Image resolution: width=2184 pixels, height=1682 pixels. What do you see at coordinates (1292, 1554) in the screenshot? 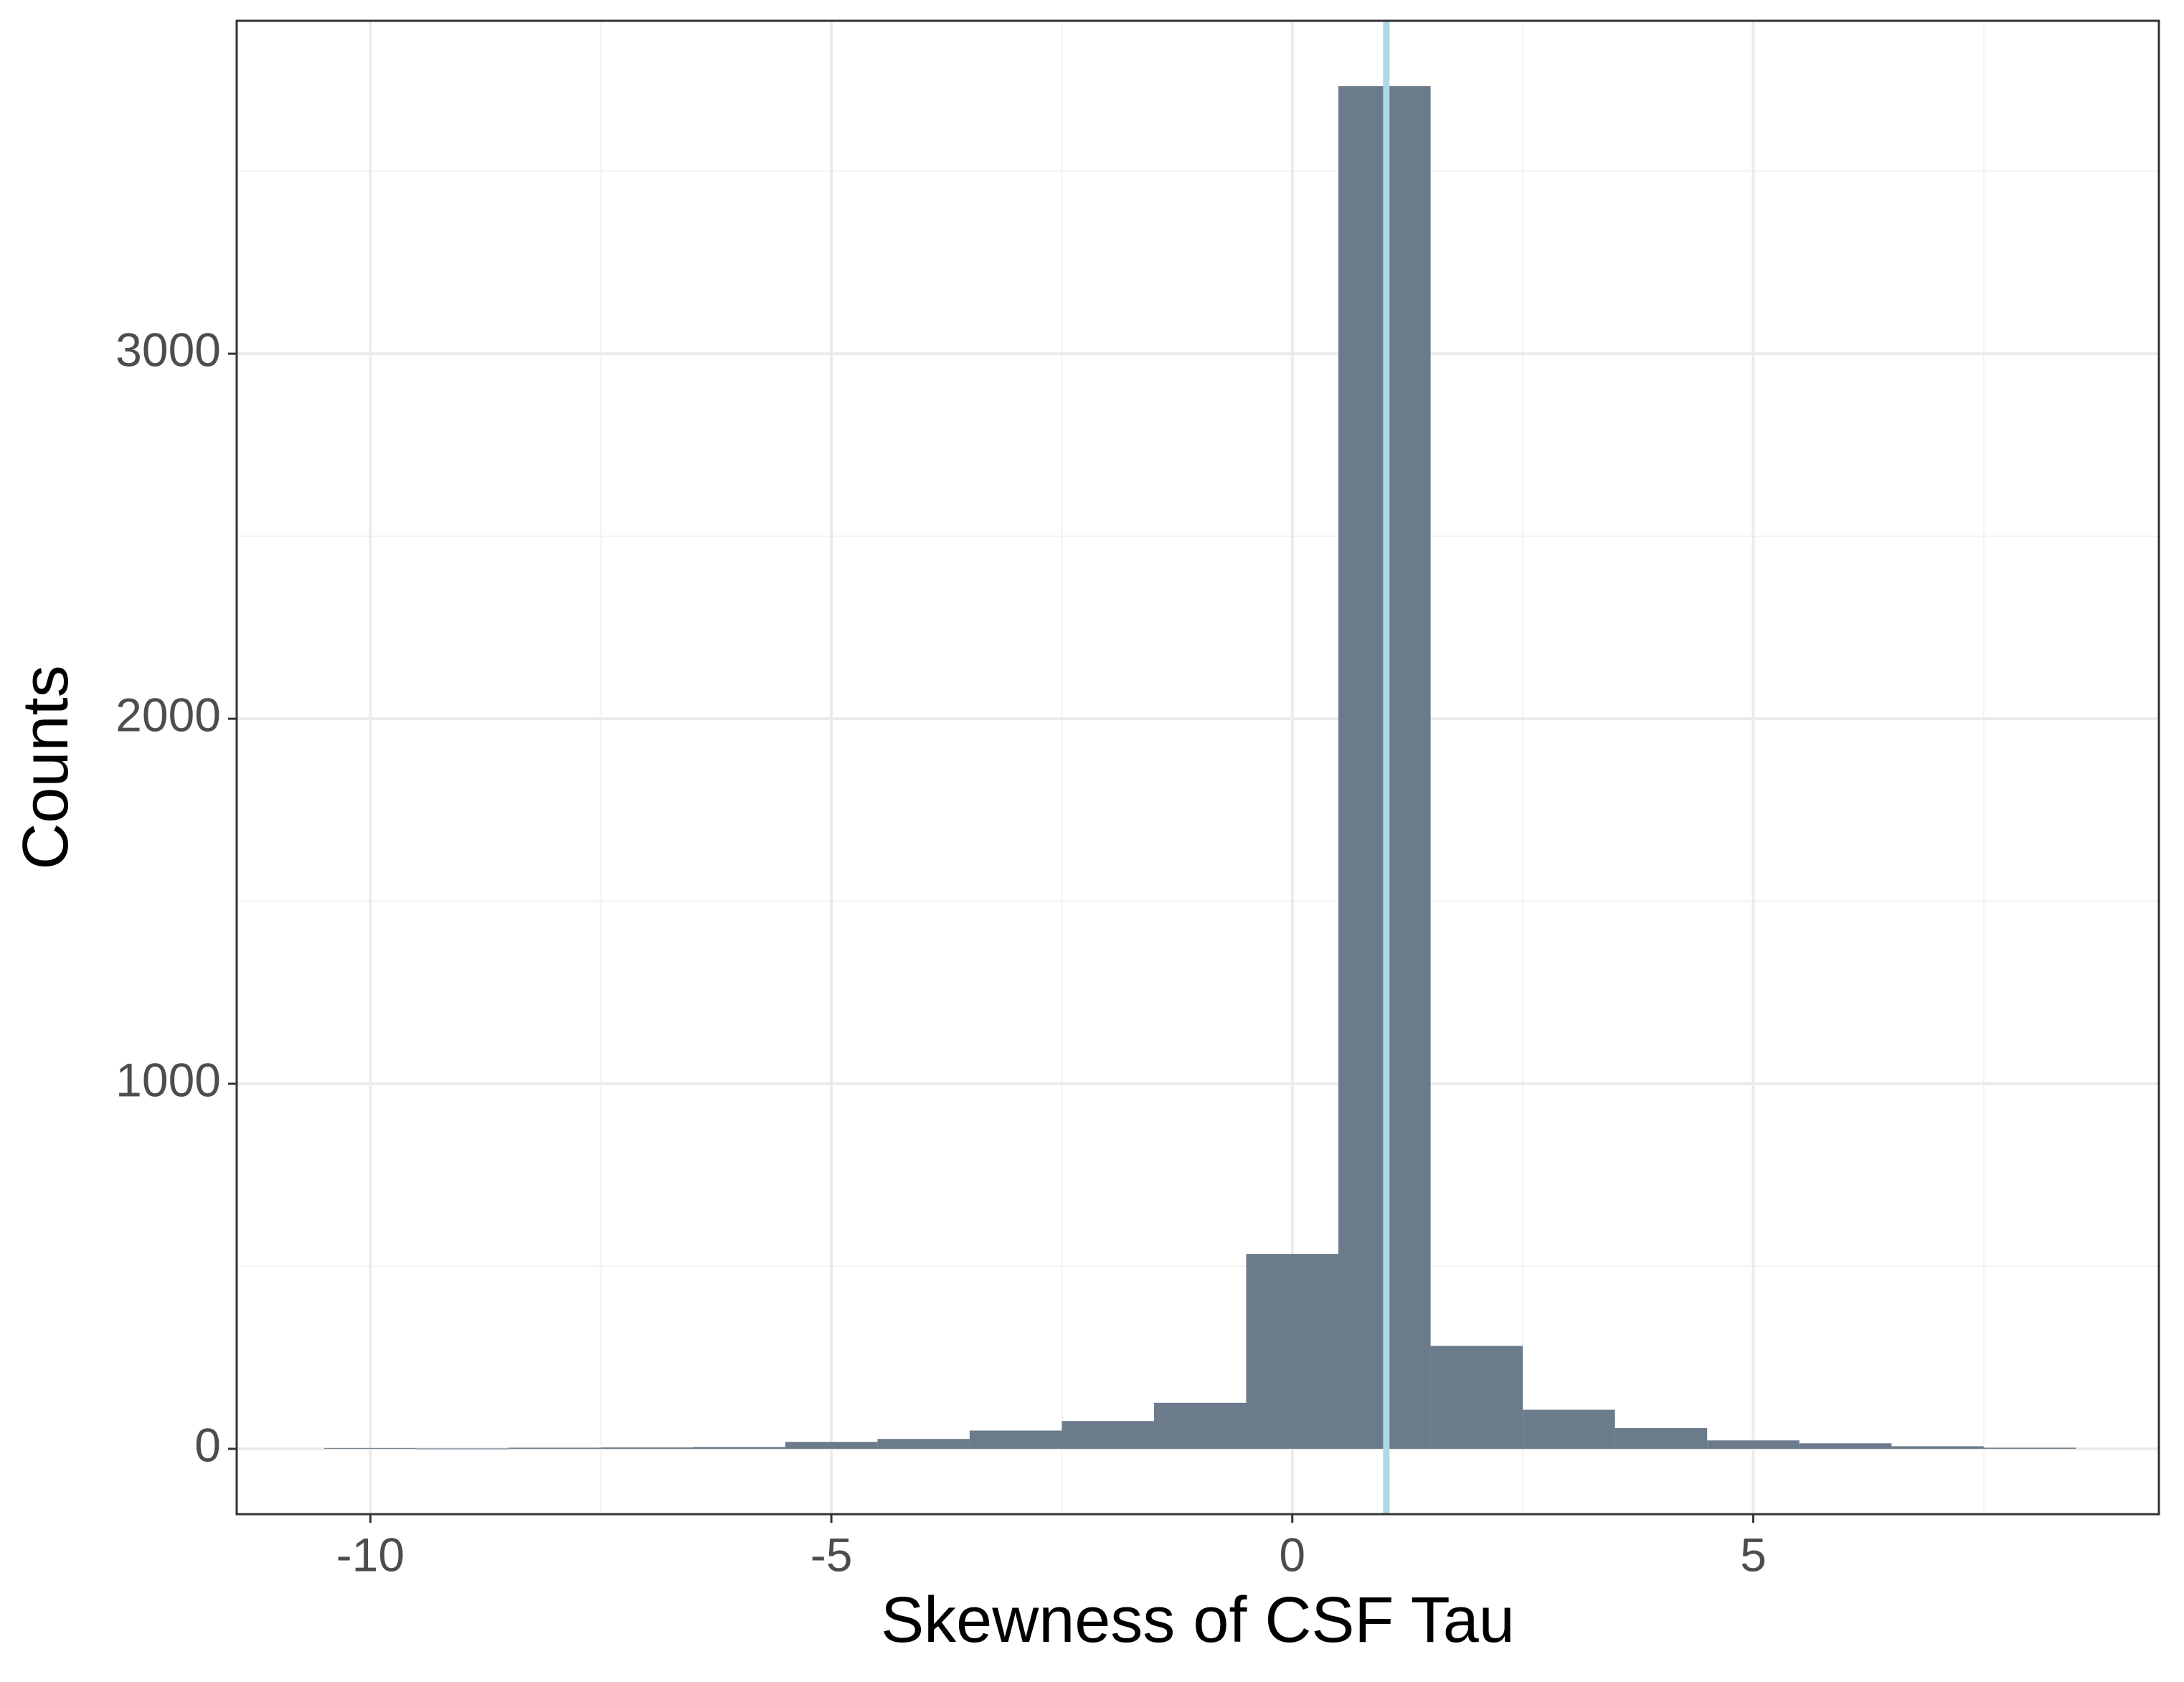
I see `x-tick-label: 0` at bounding box center [1292, 1554].